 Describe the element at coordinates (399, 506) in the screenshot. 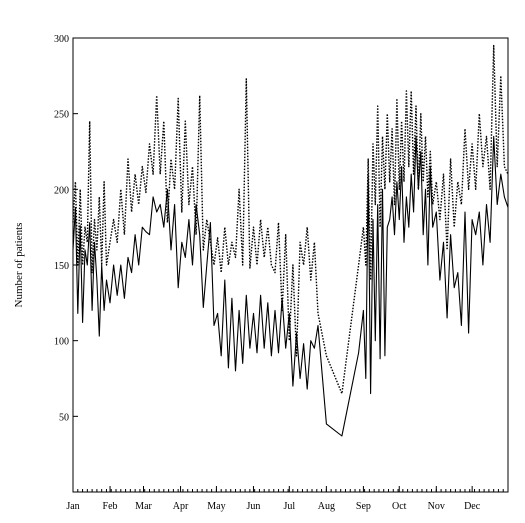

I see `x-tick-label: Oct` at that location.